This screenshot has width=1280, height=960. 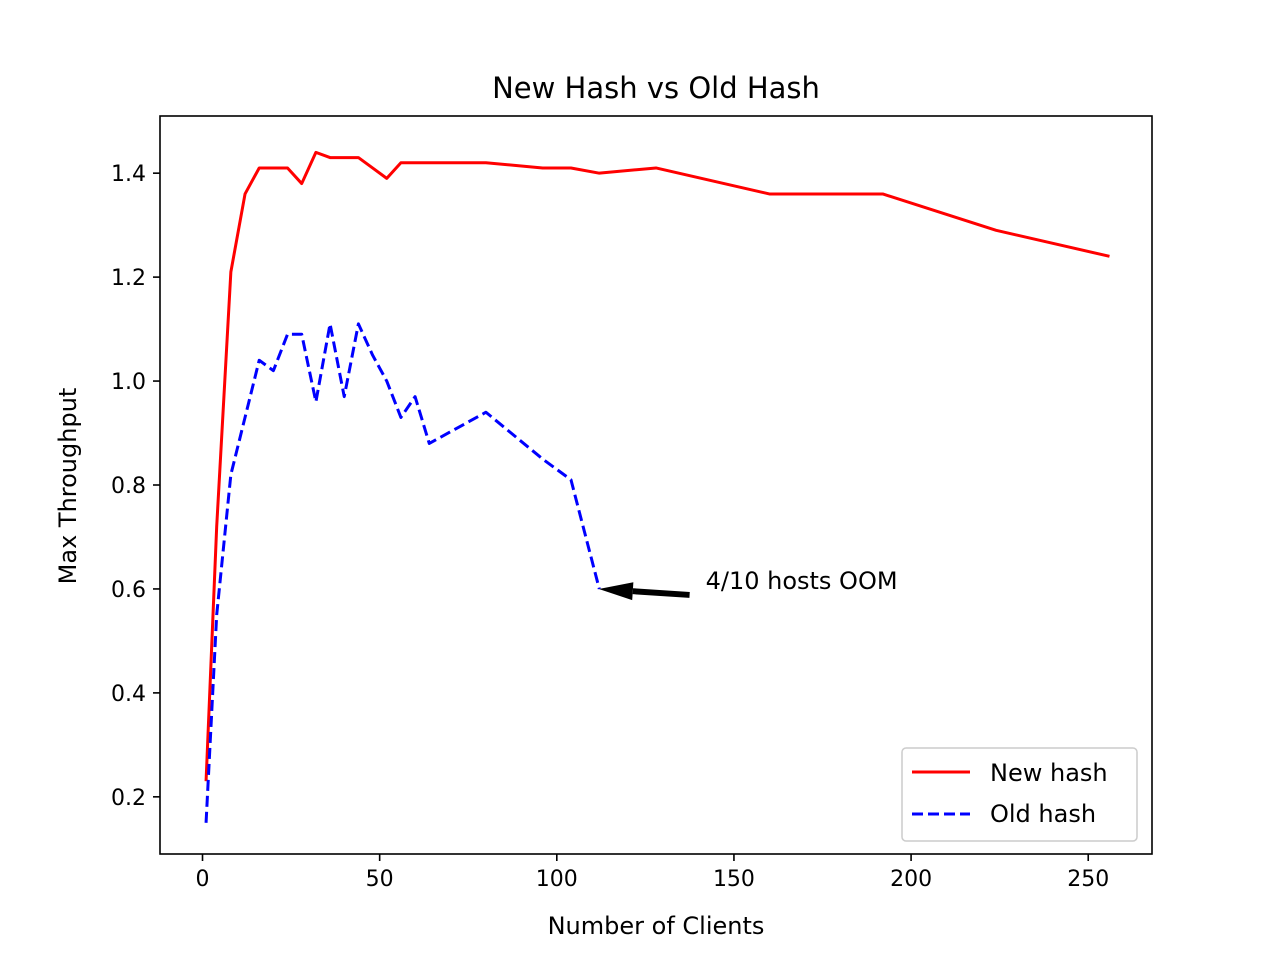 What do you see at coordinates (128, 174) in the screenshot?
I see `y-tick-label: 1.4` at bounding box center [128, 174].